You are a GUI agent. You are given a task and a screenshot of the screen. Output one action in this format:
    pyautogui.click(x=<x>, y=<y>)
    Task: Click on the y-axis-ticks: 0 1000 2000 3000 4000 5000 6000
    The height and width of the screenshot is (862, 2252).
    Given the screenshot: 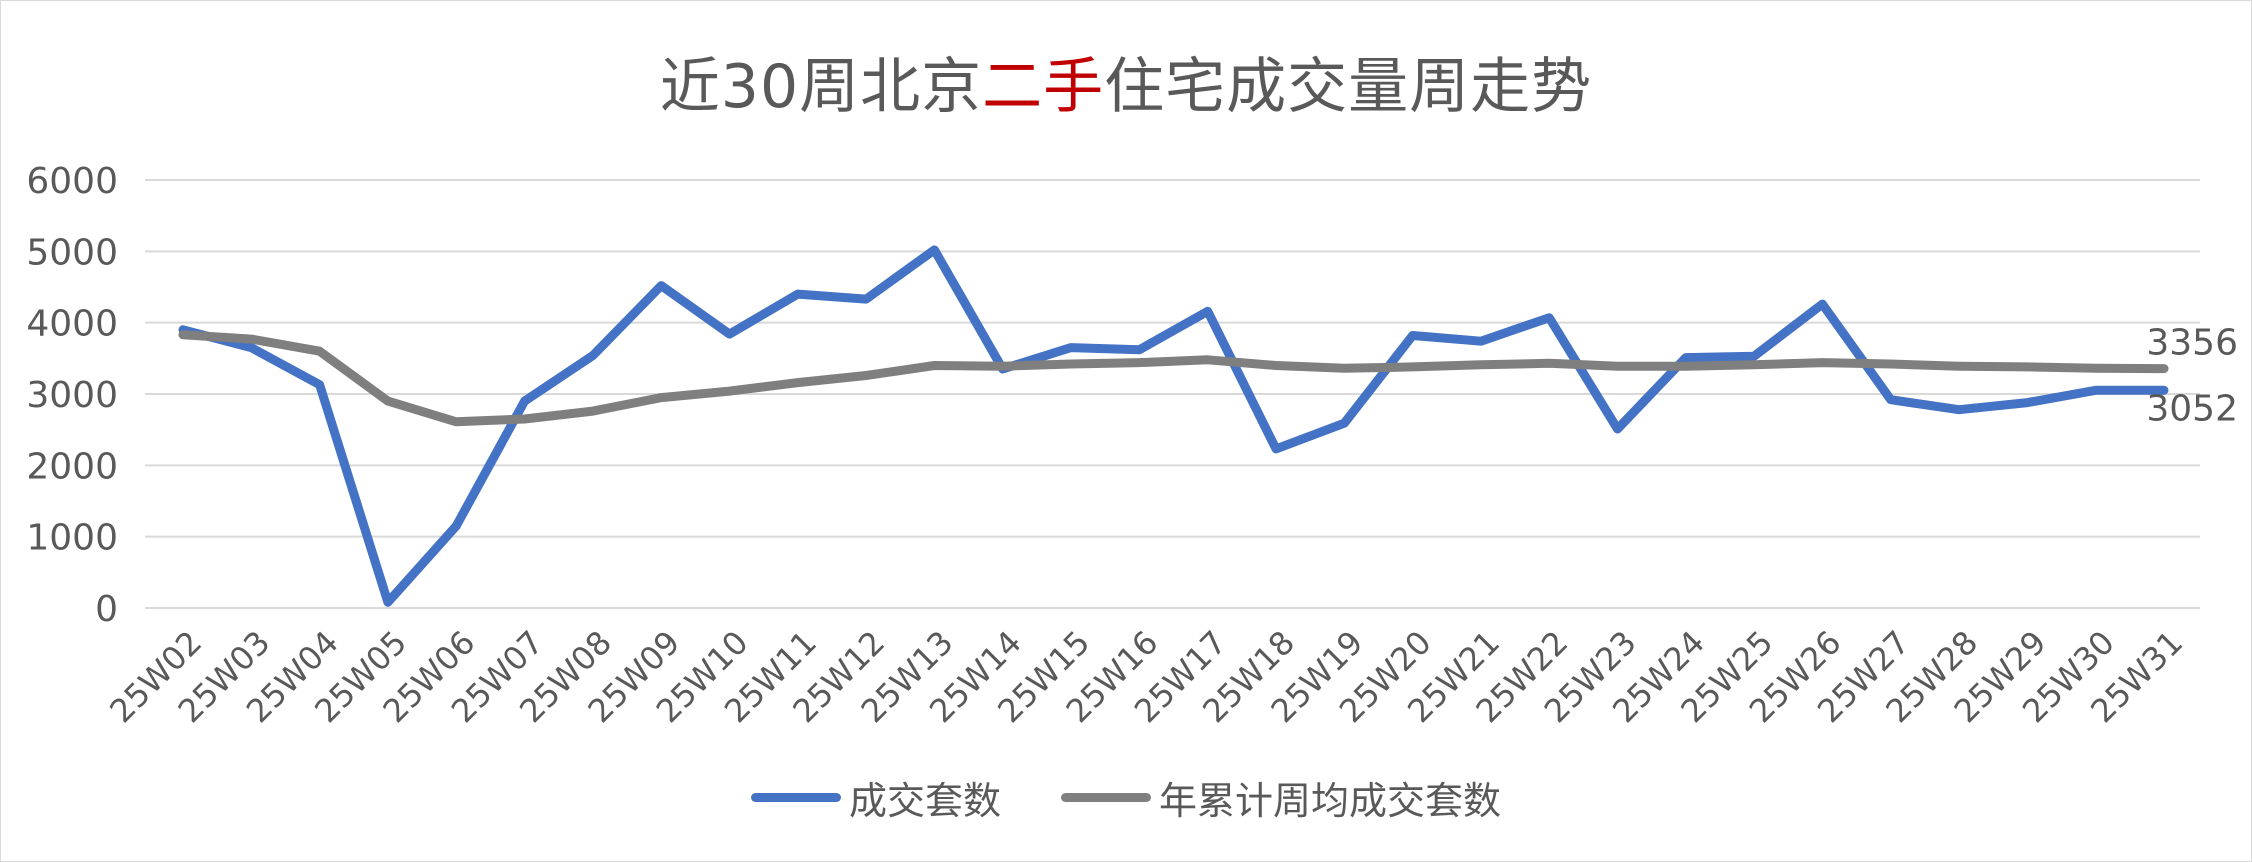 What is the action you would take?
    pyautogui.click(x=72, y=395)
    